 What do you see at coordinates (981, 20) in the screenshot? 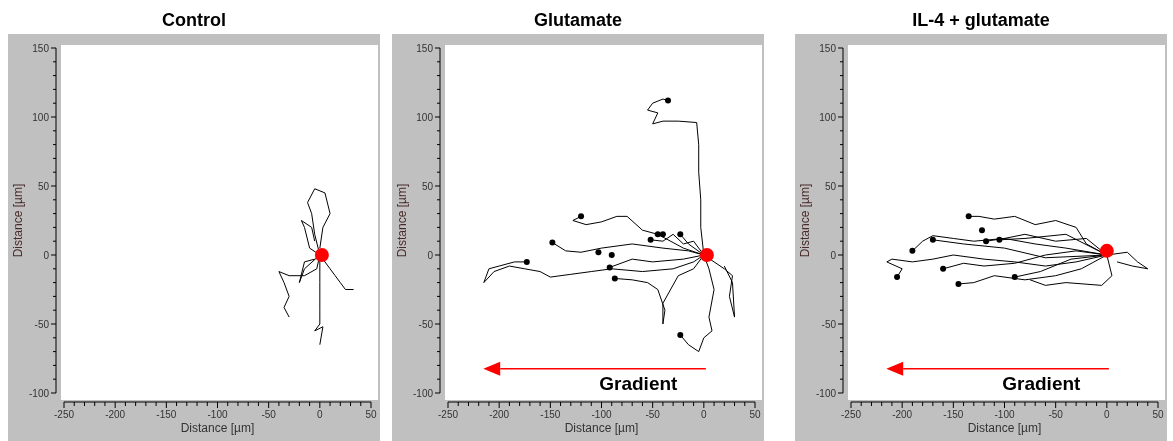
I see `chart-title: IL-4 + glutamate` at bounding box center [981, 20].